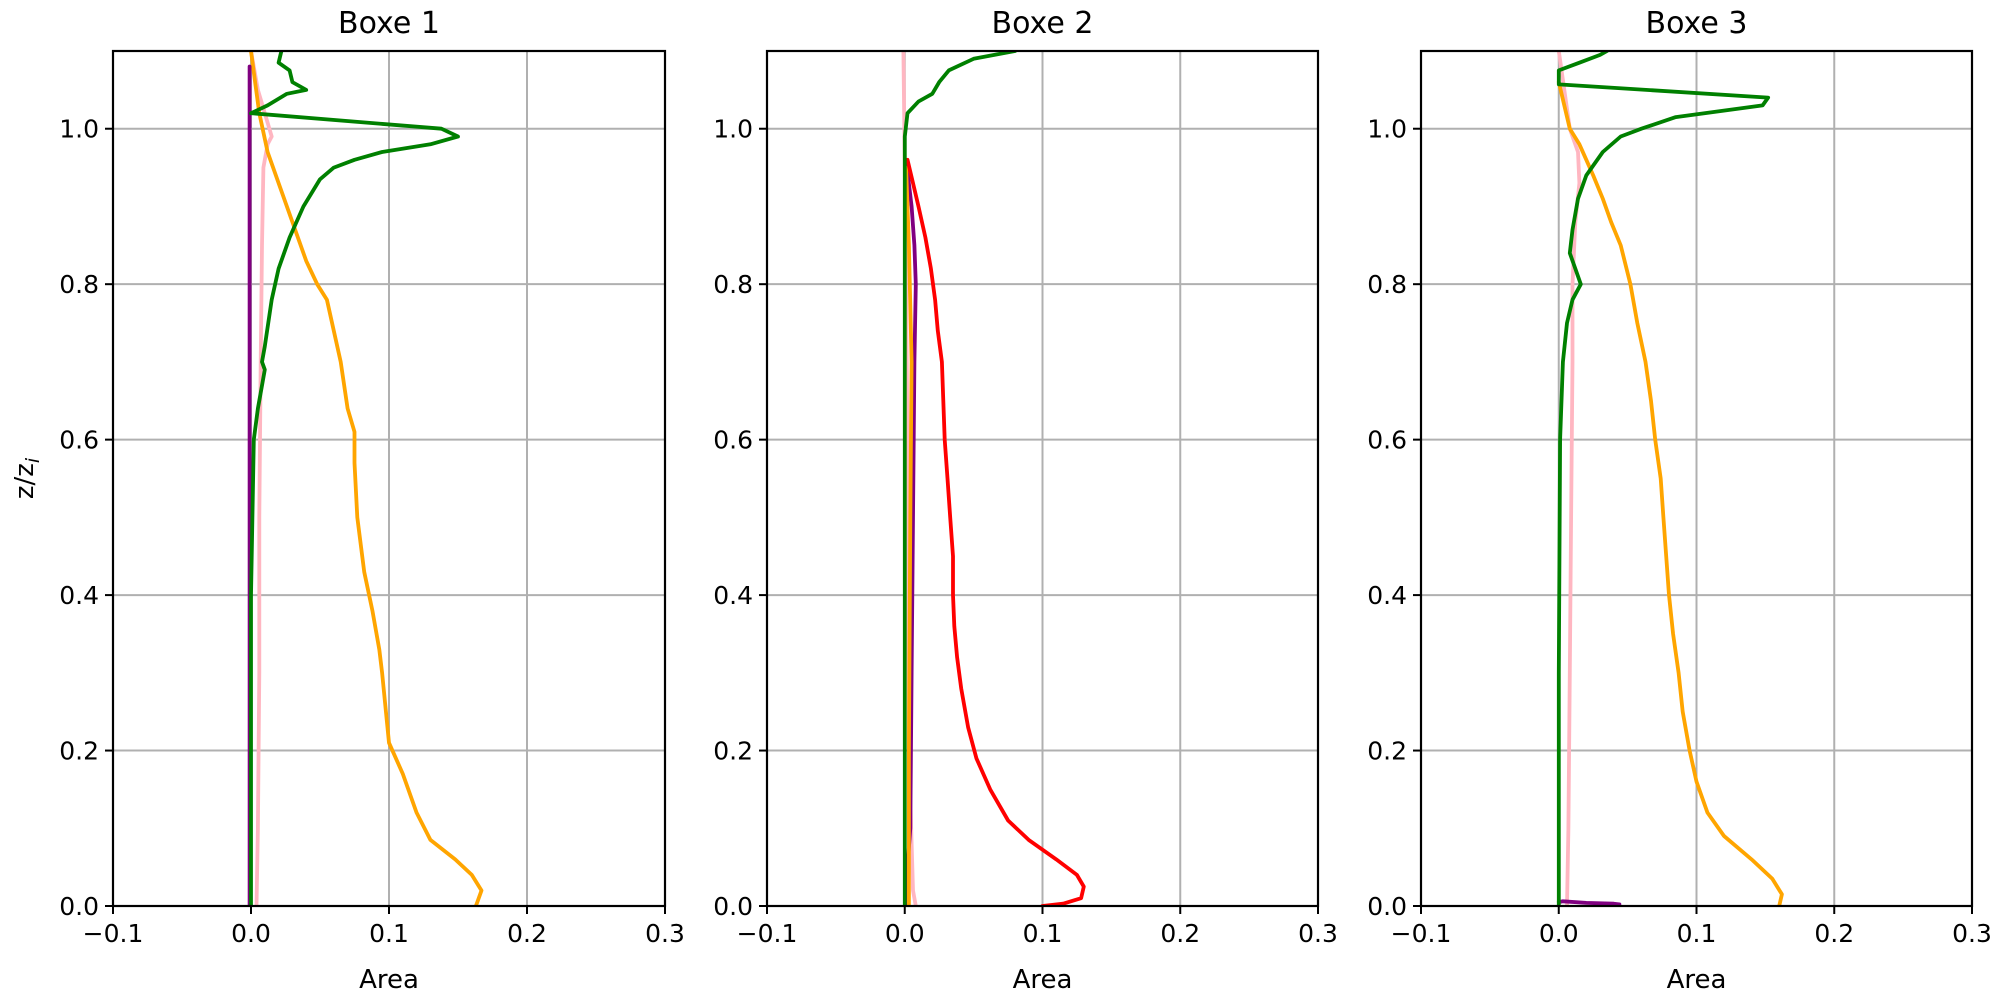 The image size is (2000, 1004). I want to click on y-axis-label: z/zi, so click(27, 478).